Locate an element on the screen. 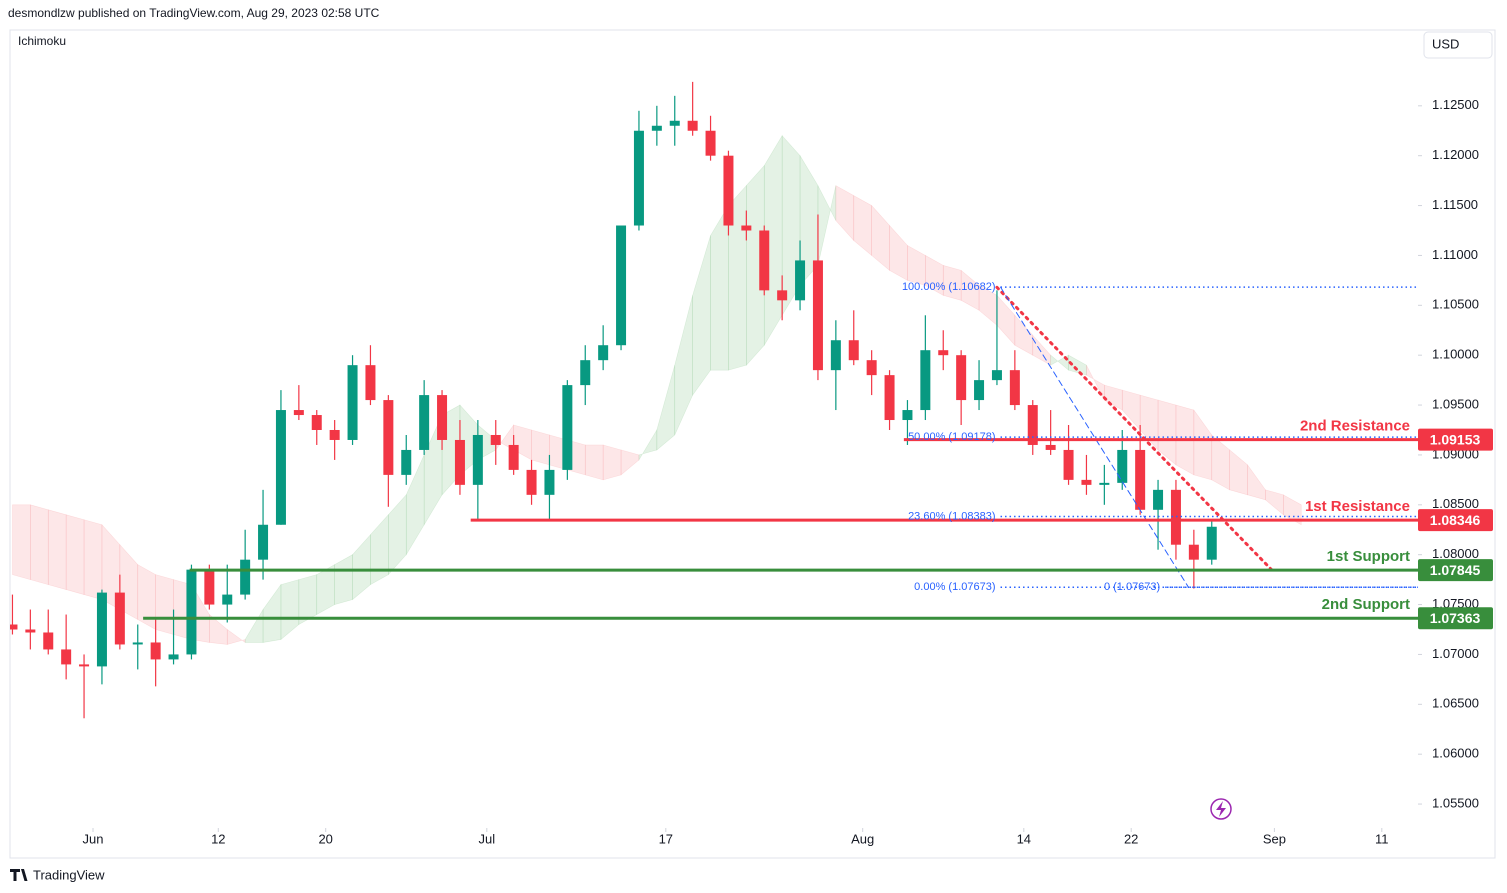 The width and height of the screenshot is (1507, 893). x-tick-label: Jun is located at coordinates (93, 838).